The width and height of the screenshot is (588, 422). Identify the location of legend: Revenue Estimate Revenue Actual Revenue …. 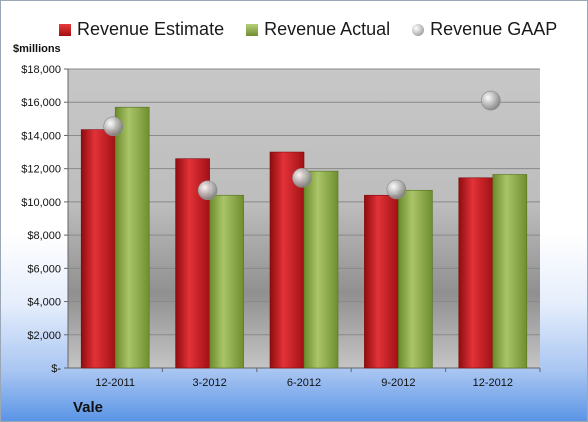
(308, 29).